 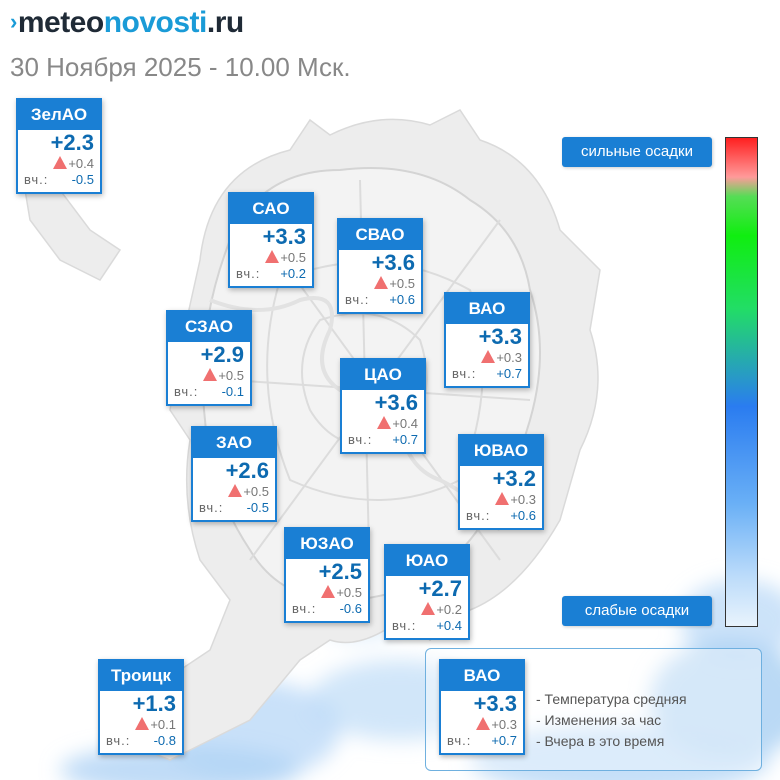 I want to click on average-temperature: +2.7, so click(x=440, y=588).